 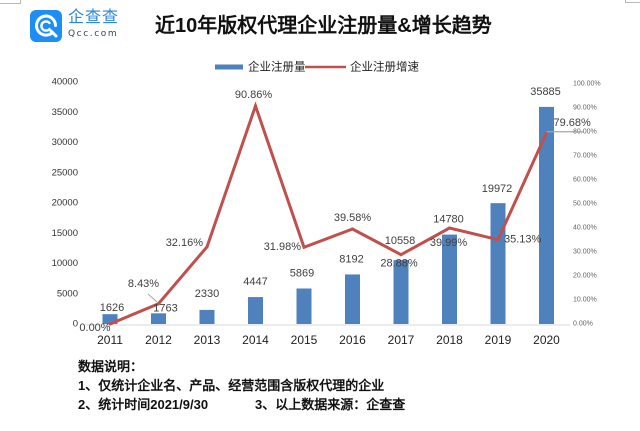 I want to click on y-left-tick-label: 5000, so click(x=67, y=293).